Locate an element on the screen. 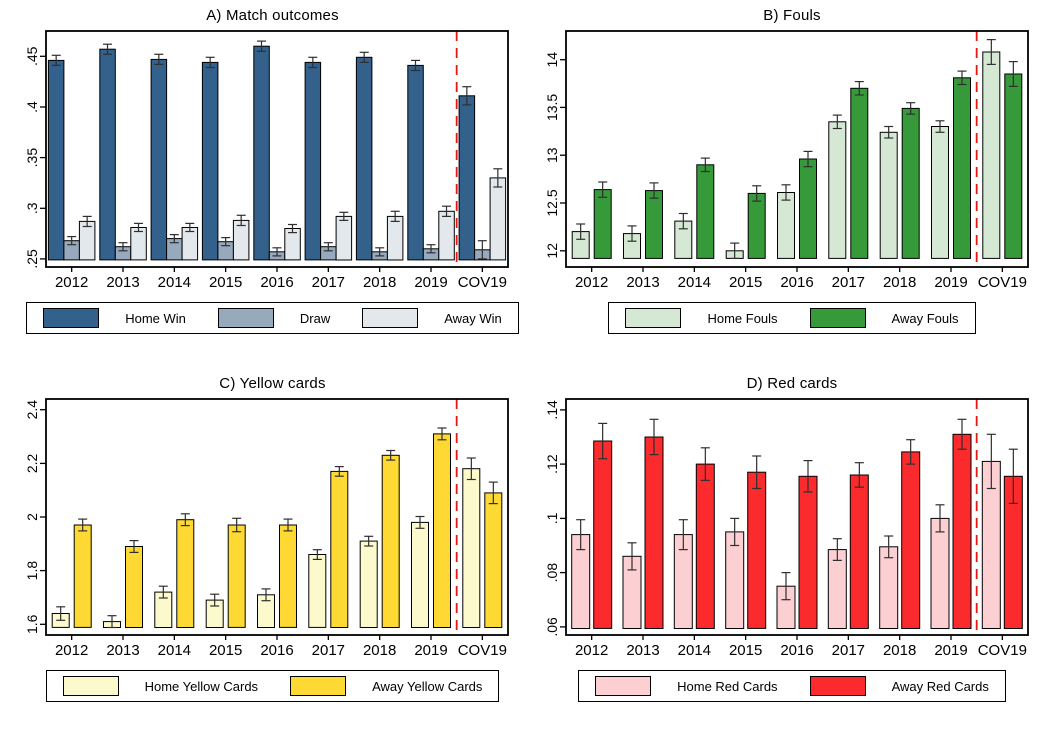  bar-home-red-cards-2017 is located at coordinates (837, 589).